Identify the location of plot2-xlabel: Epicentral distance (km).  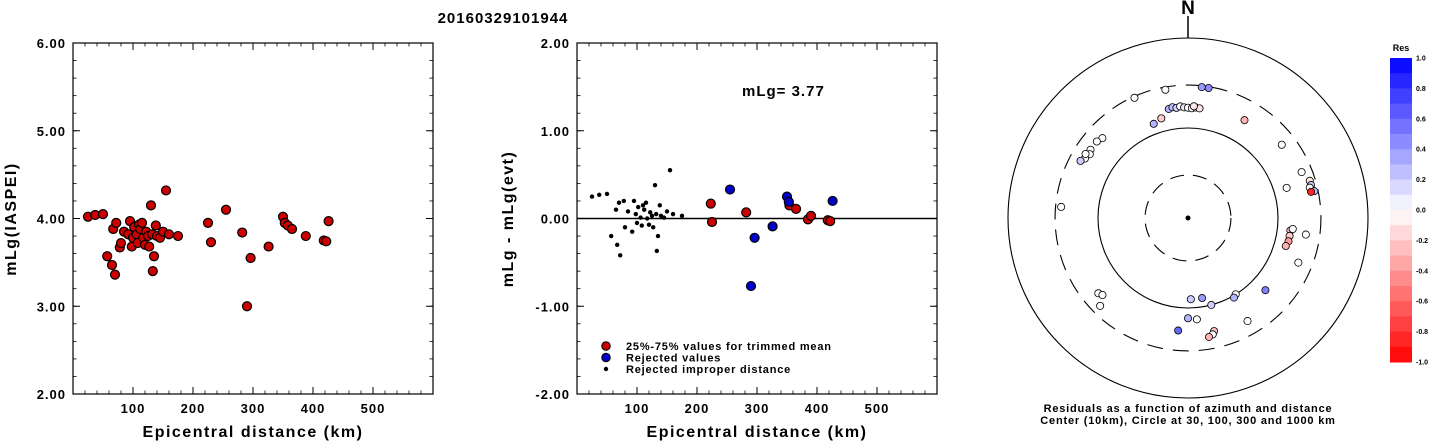
(757, 432).